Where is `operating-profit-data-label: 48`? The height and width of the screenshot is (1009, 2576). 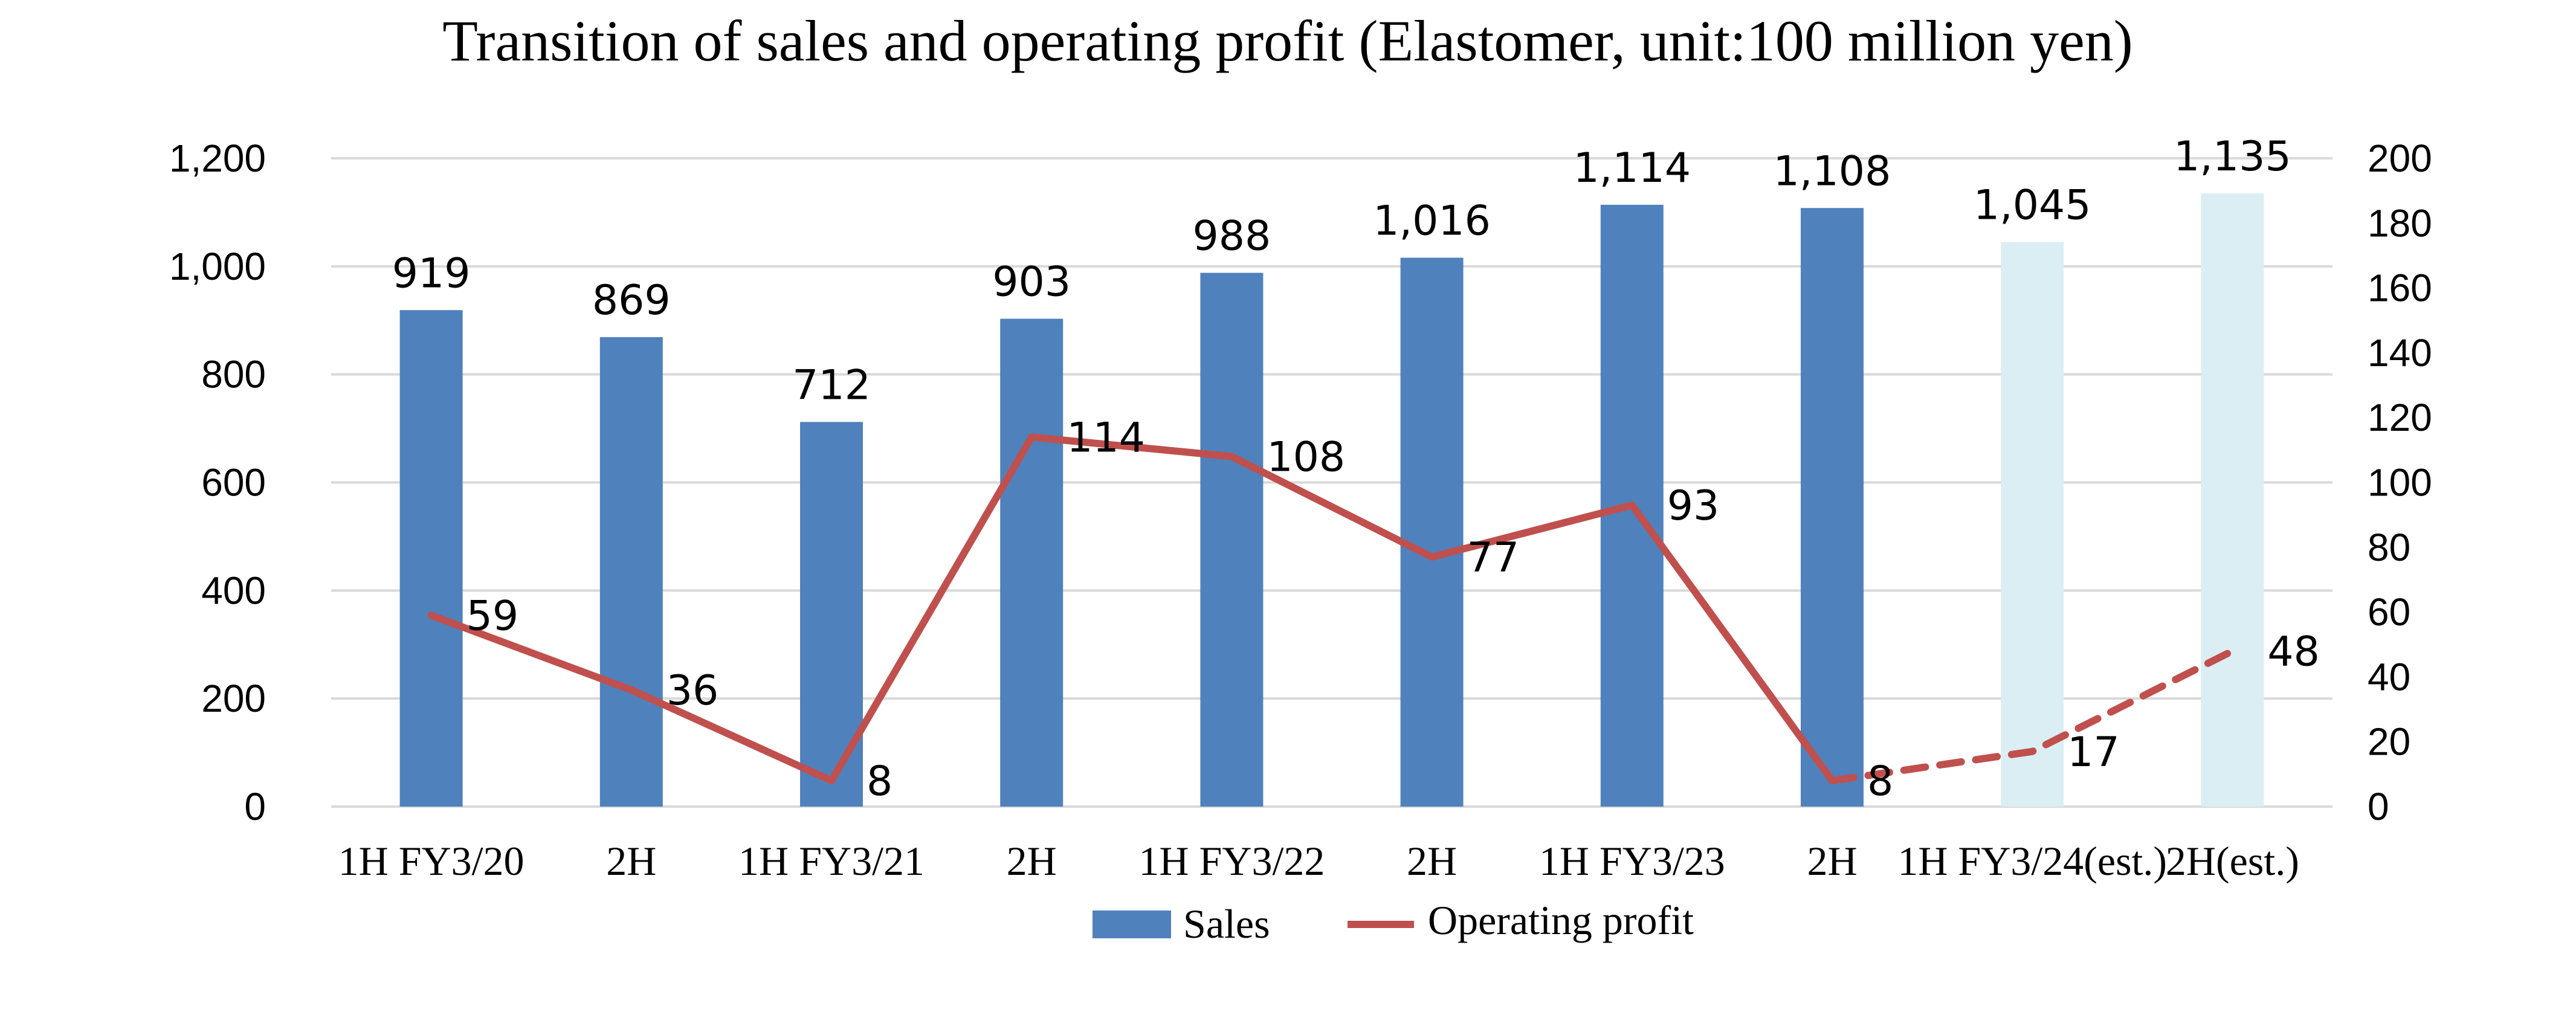
operating-profit-data-label: 48 is located at coordinates (2294, 651).